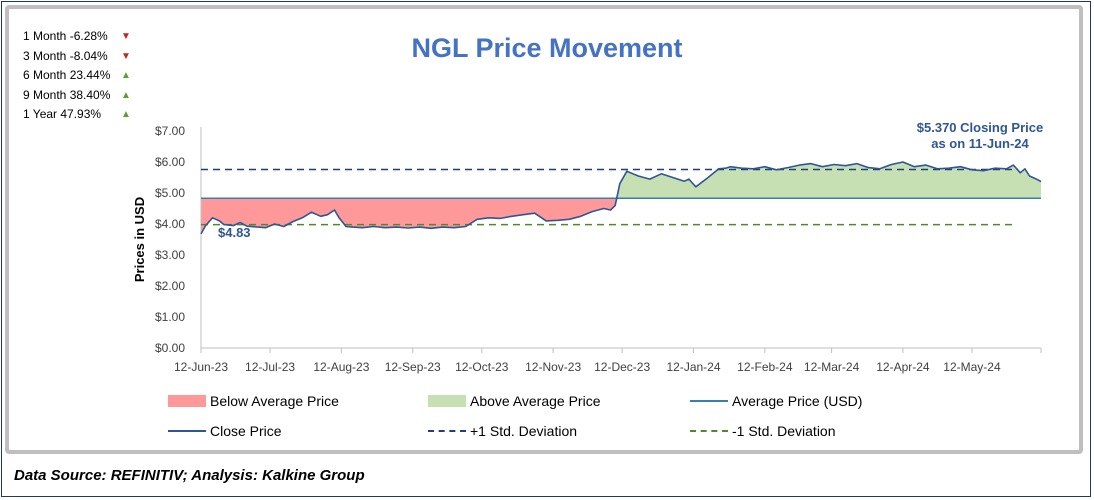 This screenshot has width=1094, height=500. I want to click on closing-price-annotation: $5.370 Closing Price as on 11-Jun-24, so click(980, 136).